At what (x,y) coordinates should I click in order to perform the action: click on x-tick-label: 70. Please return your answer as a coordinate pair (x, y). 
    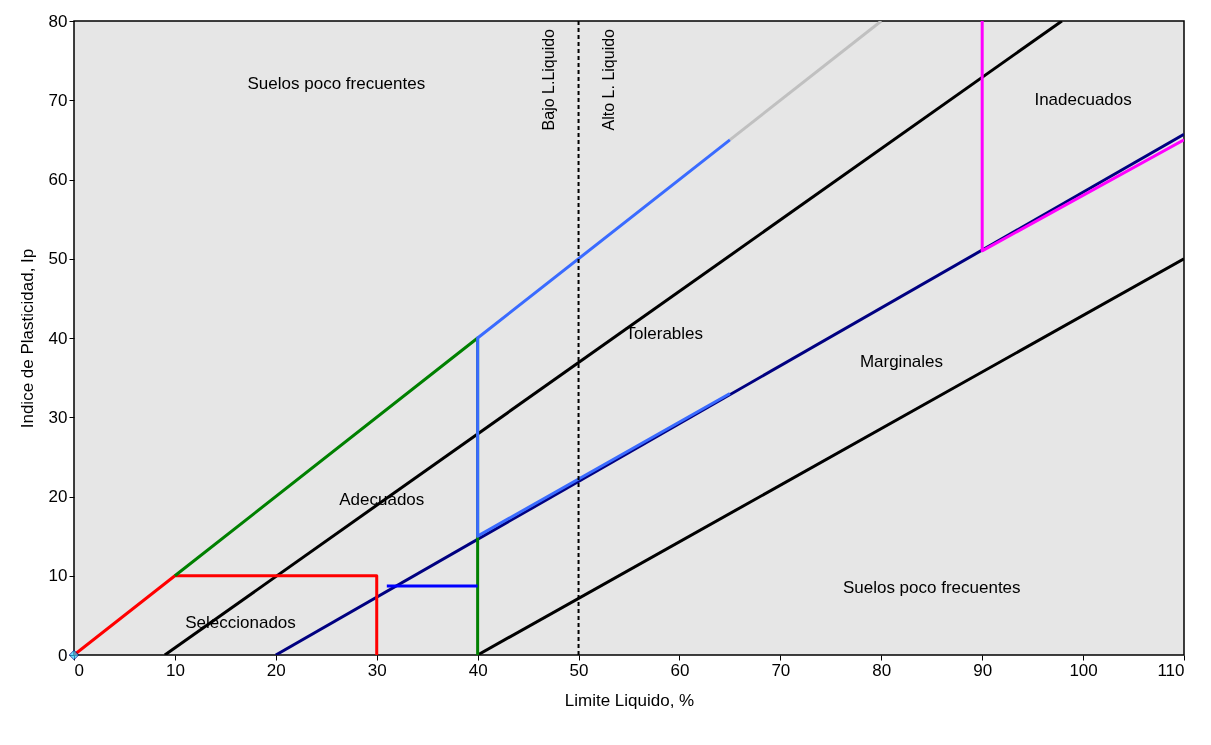
    Looking at the image, I should click on (781, 670).